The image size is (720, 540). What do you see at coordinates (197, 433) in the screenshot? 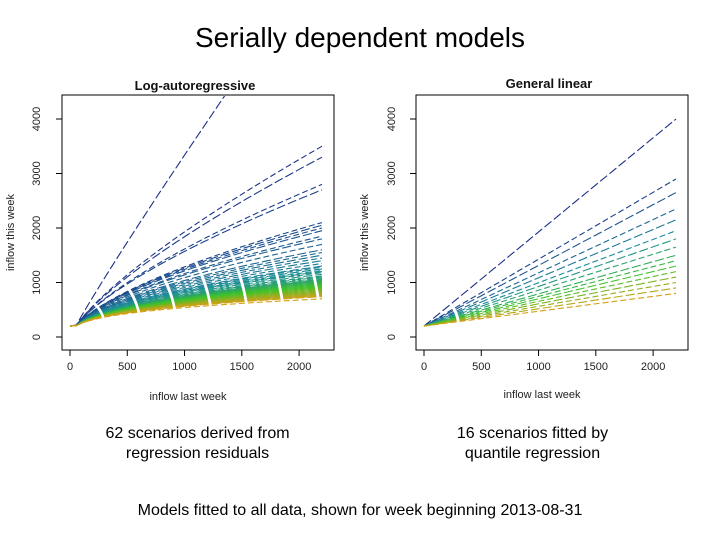
I see `left-caption-line-1: 62 scenarios derived from` at bounding box center [197, 433].